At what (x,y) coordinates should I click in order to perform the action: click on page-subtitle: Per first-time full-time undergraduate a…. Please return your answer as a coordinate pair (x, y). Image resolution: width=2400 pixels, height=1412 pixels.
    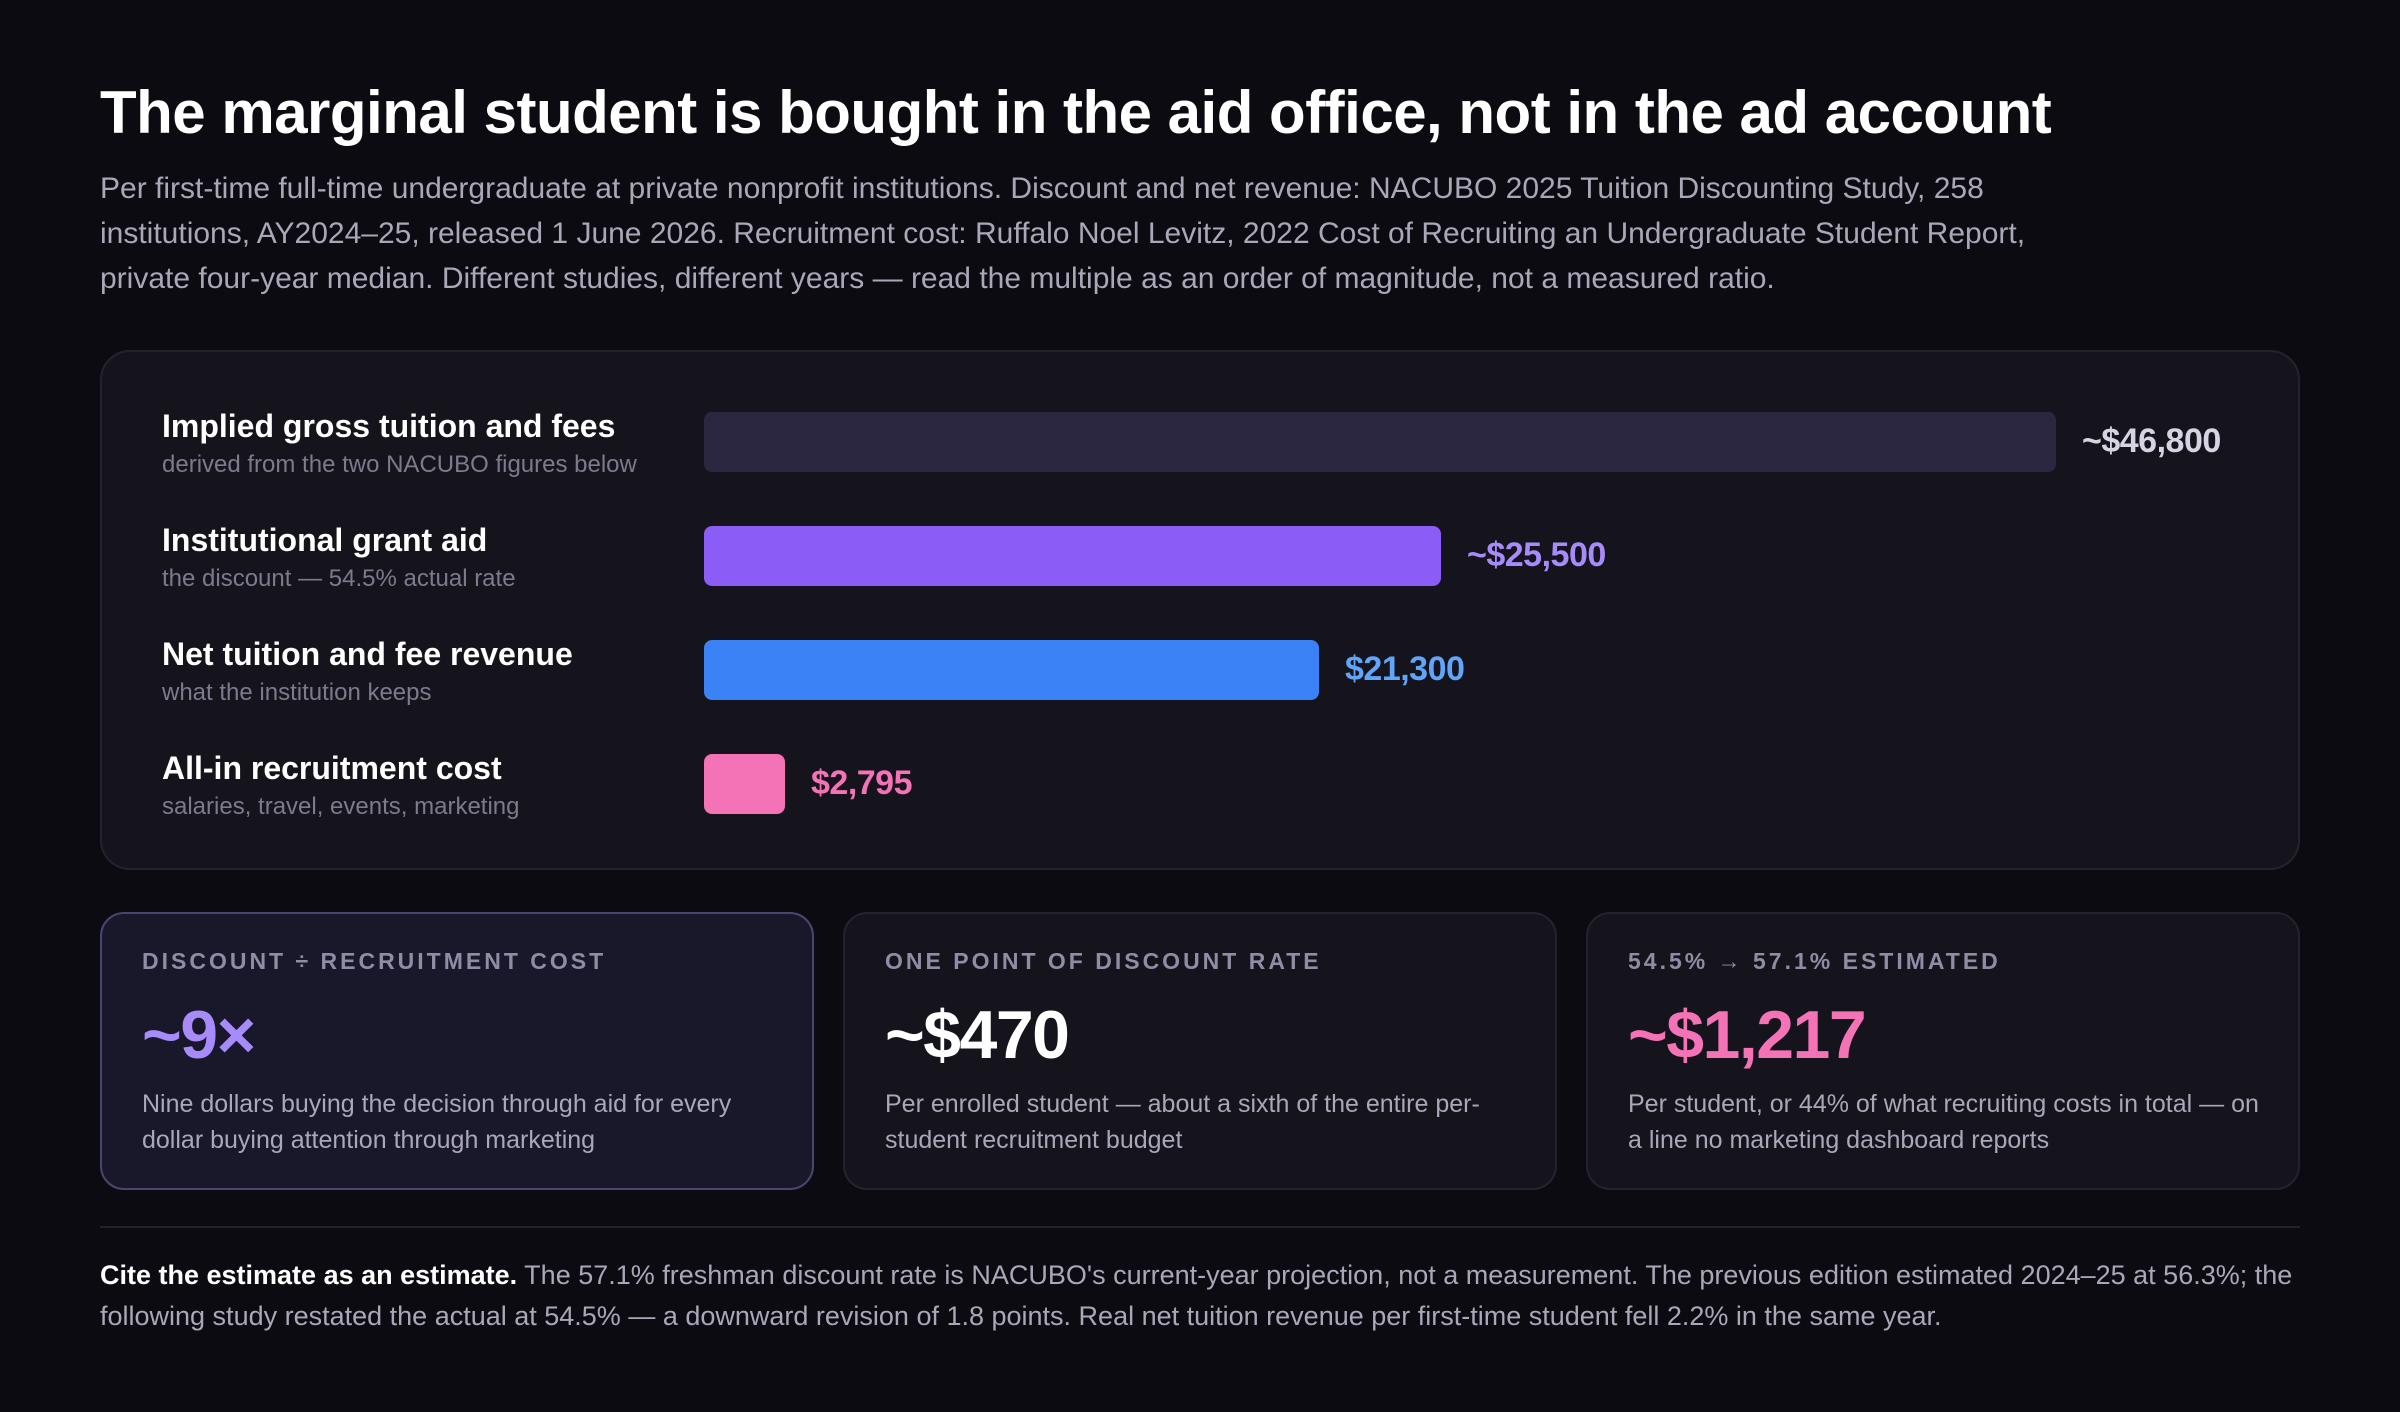
    Looking at the image, I should click on (1063, 233).